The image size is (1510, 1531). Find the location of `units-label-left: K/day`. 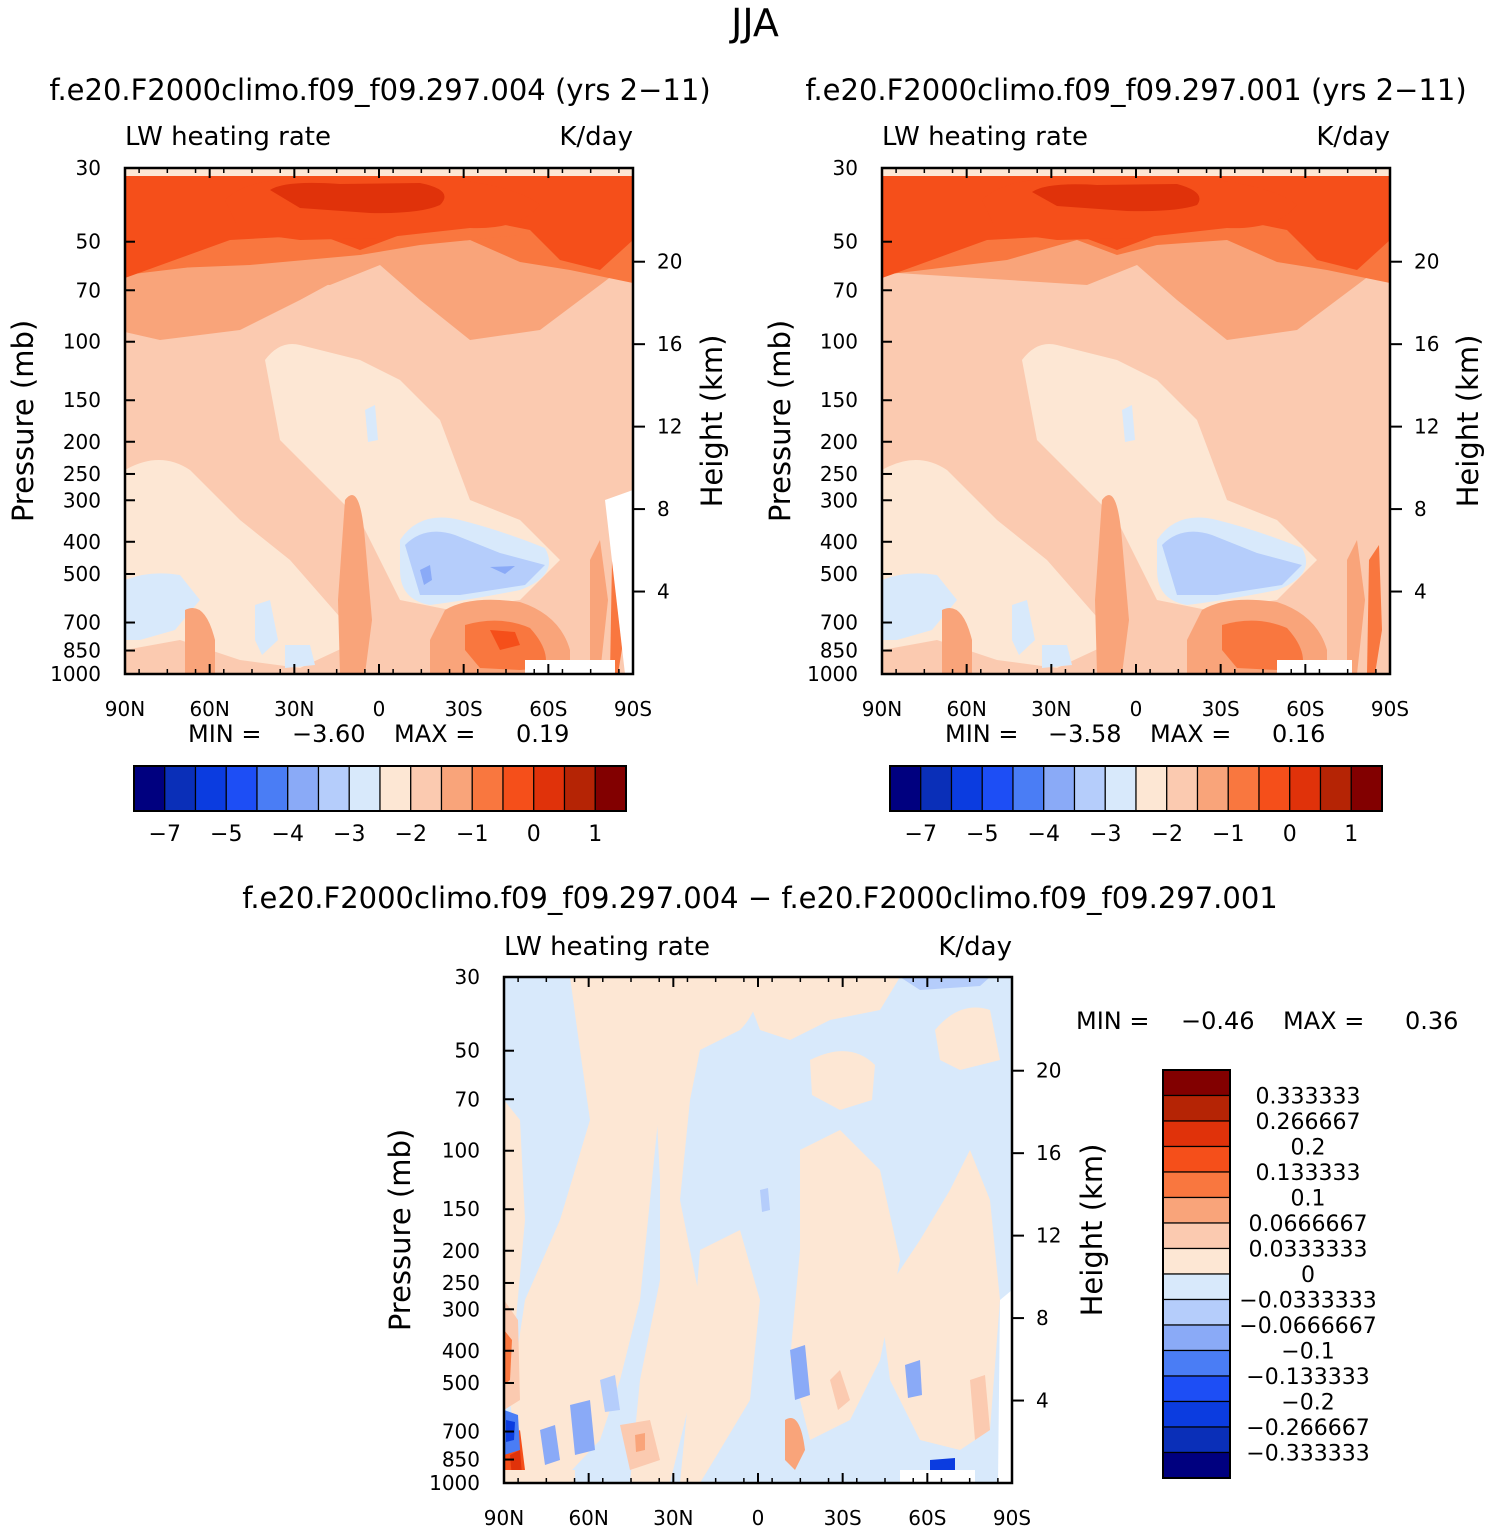

units-label-left: K/day is located at coordinates (596, 137).